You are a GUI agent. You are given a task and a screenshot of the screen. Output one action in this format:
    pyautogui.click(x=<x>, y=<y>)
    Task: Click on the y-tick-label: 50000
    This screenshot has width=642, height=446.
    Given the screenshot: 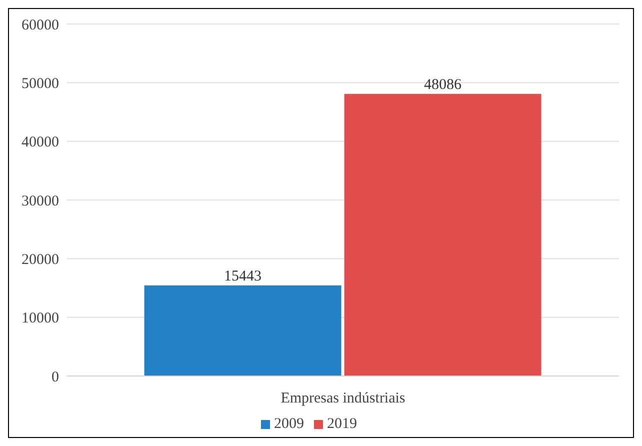 What is the action you would take?
    pyautogui.click(x=40, y=84)
    